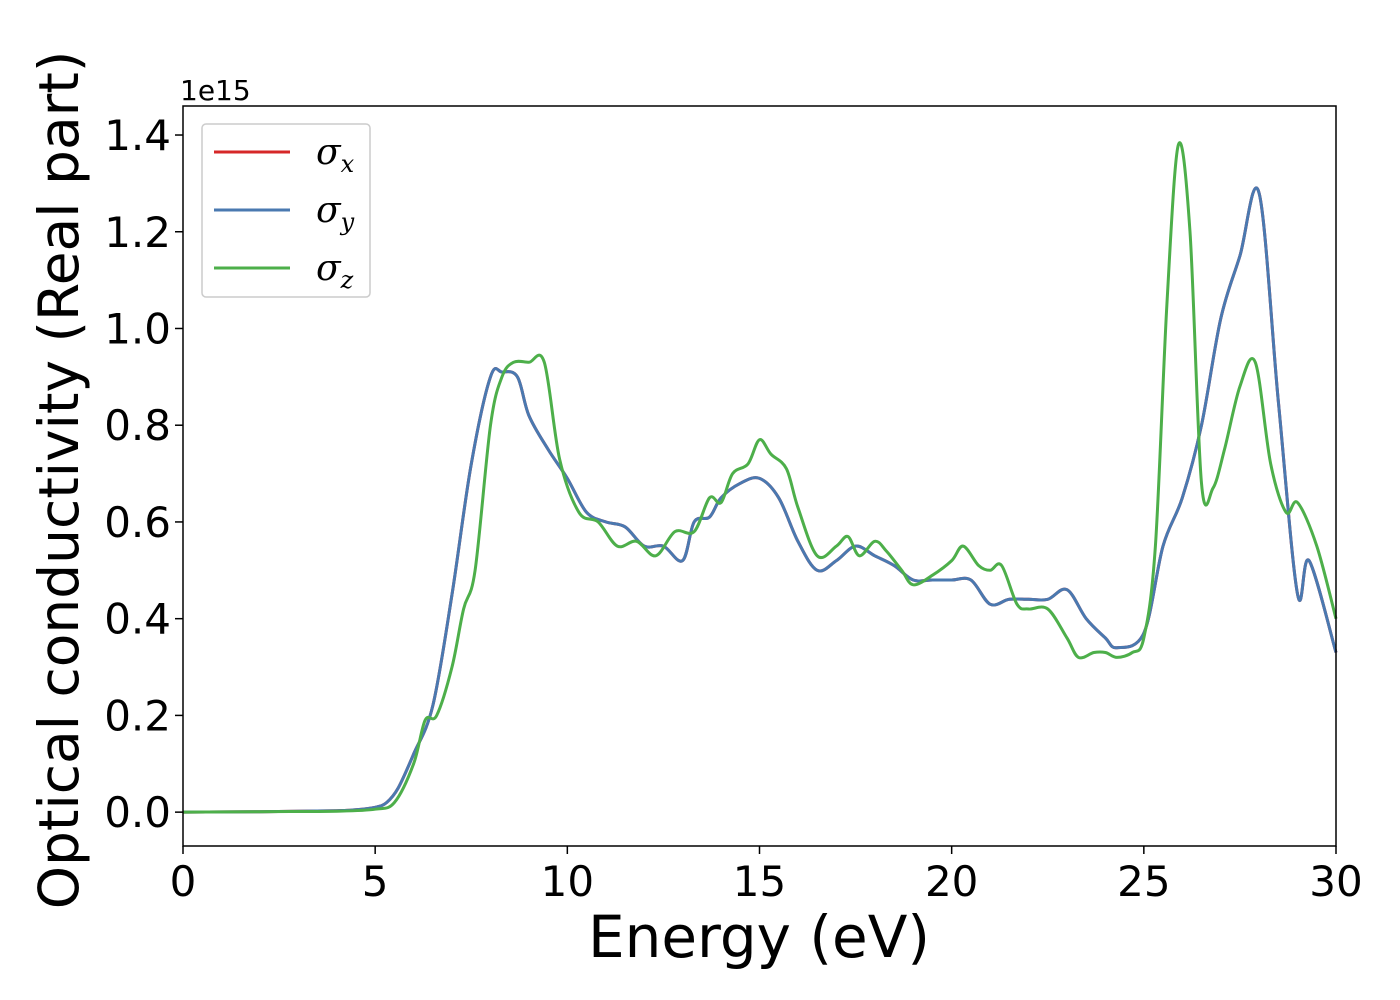 This screenshot has height=1000, width=1400. I want to click on x-tick-label: 15, so click(759, 881).